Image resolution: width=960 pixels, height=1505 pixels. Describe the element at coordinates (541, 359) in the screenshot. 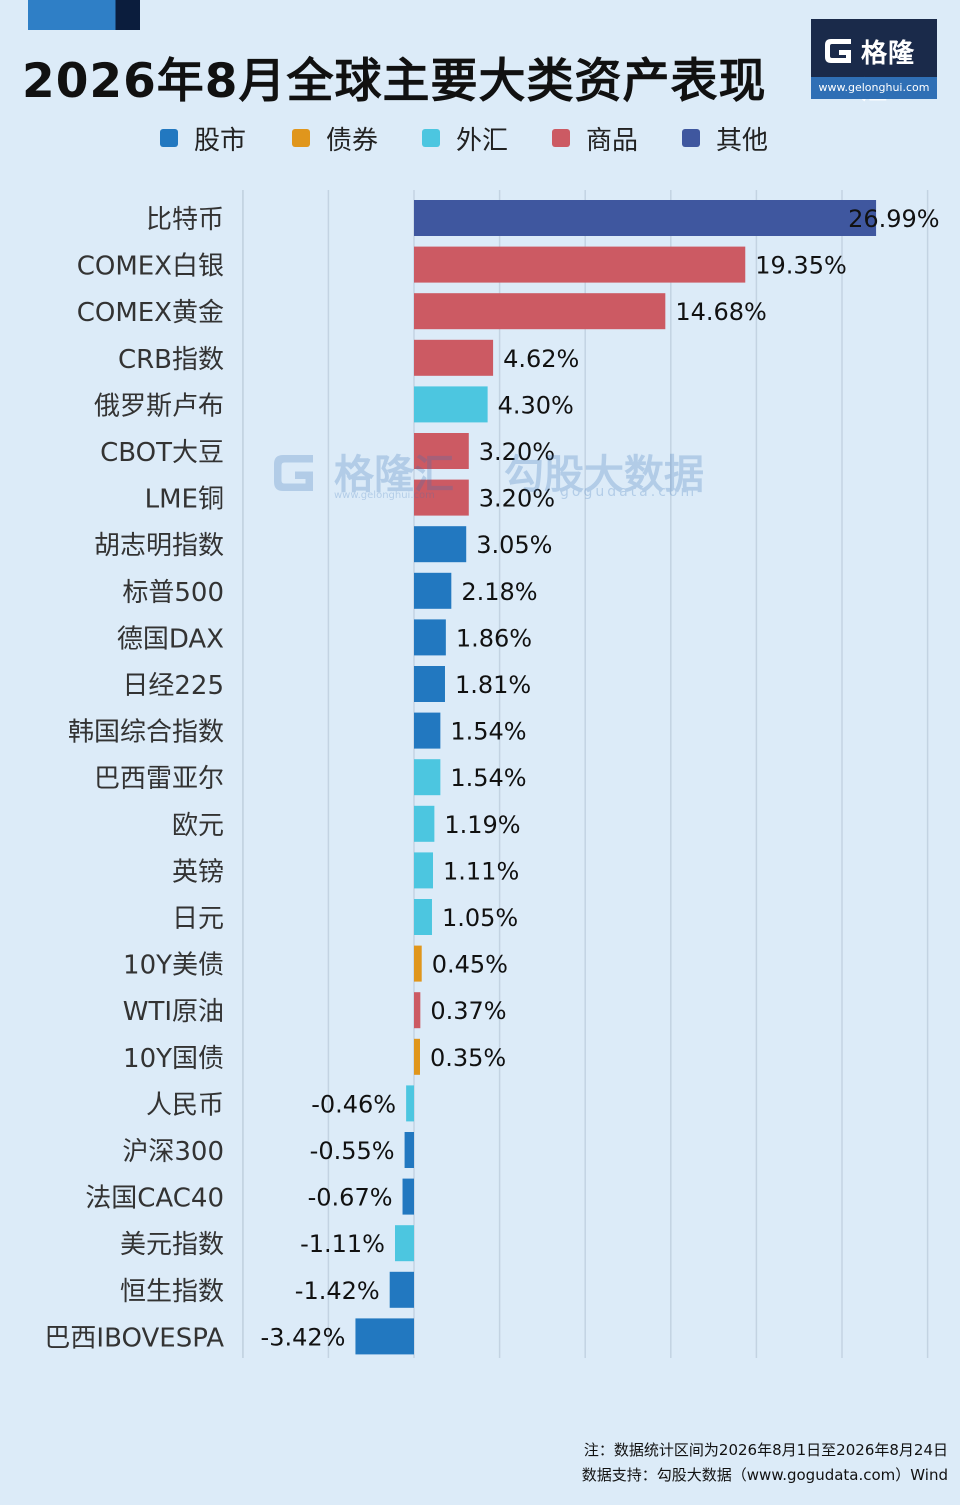

I see `value-label: 4.62%` at that location.